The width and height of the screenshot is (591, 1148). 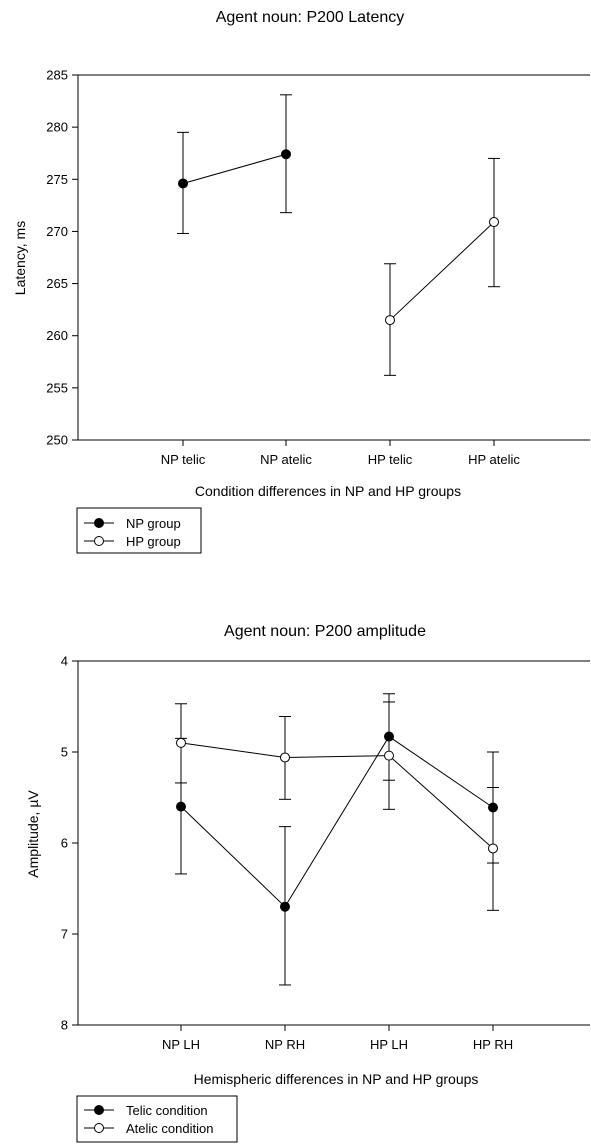 I want to click on legend-marker-telic, so click(x=99, y=1110).